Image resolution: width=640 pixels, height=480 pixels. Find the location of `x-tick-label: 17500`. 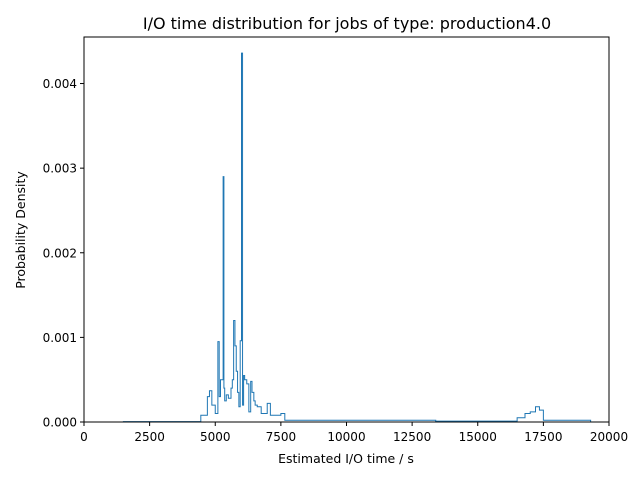

x-tick-label: 17500 is located at coordinates (543, 437).